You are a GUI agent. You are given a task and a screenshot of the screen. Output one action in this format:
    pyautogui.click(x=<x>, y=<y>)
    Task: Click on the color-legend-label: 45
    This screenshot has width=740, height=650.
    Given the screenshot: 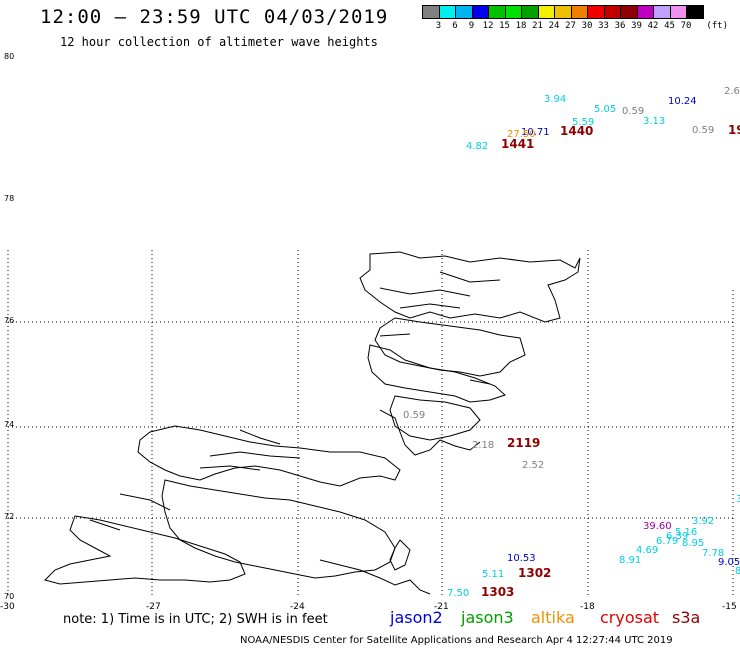 What is the action you would take?
    pyautogui.click(x=669, y=26)
    